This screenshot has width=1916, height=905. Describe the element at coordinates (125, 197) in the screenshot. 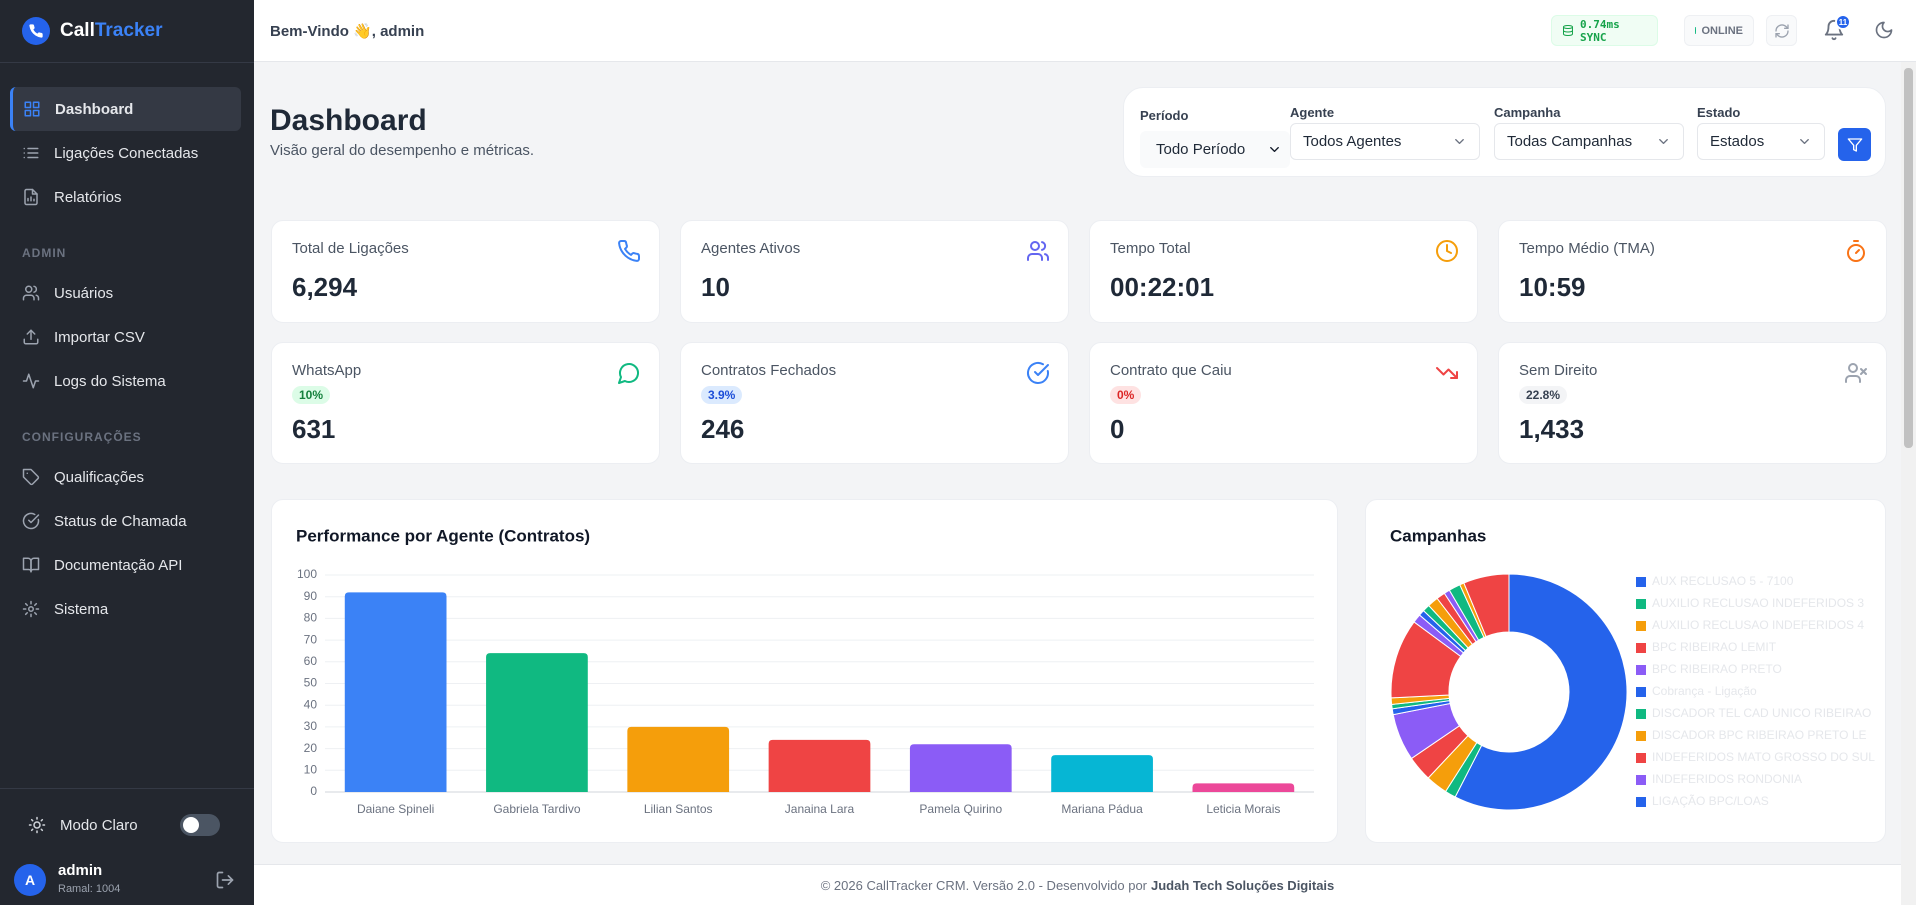

I see `nav-item: Relatórios` at that location.